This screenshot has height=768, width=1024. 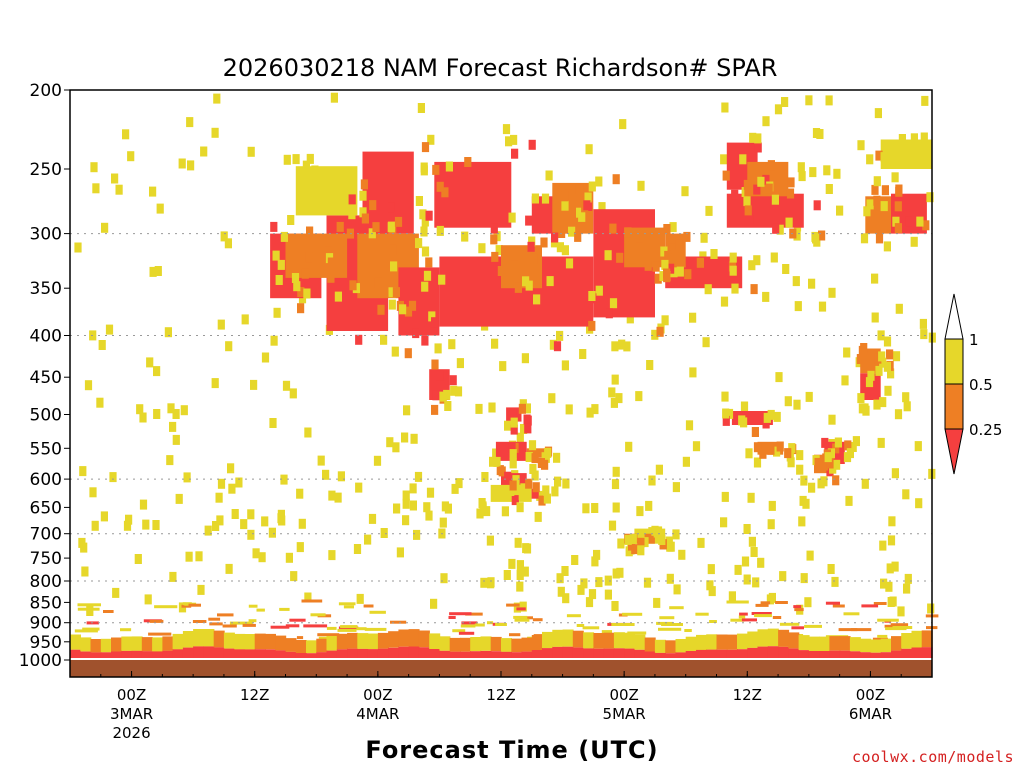 What do you see at coordinates (906, 154) in the screenshot?
I see `heat-region-yellow` at bounding box center [906, 154].